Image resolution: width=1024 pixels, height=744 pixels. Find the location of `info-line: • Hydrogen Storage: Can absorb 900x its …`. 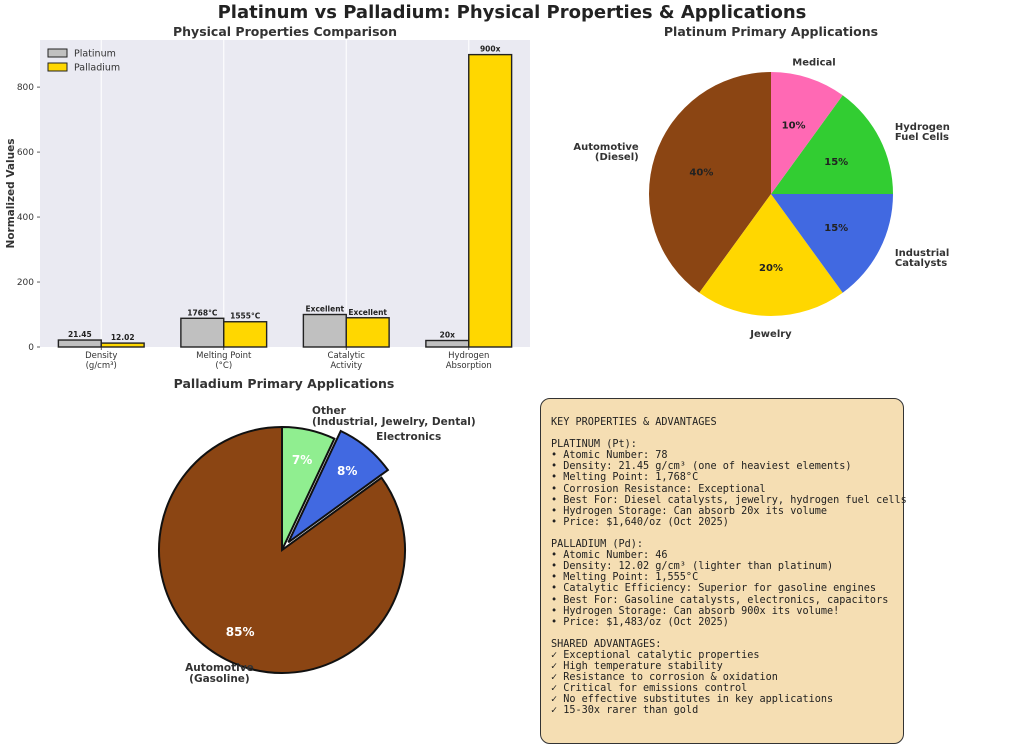

info-line: • Hydrogen Storage: Can absorb 900x its … is located at coordinates (695, 611).